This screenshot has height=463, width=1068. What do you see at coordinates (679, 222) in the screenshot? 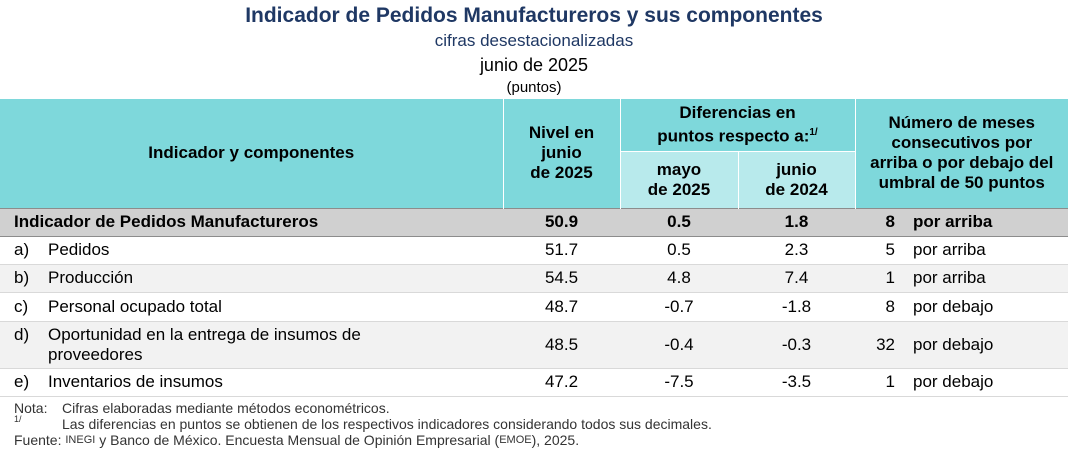
I see `total-diff-may: 0.5` at bounding box center [679, 222].